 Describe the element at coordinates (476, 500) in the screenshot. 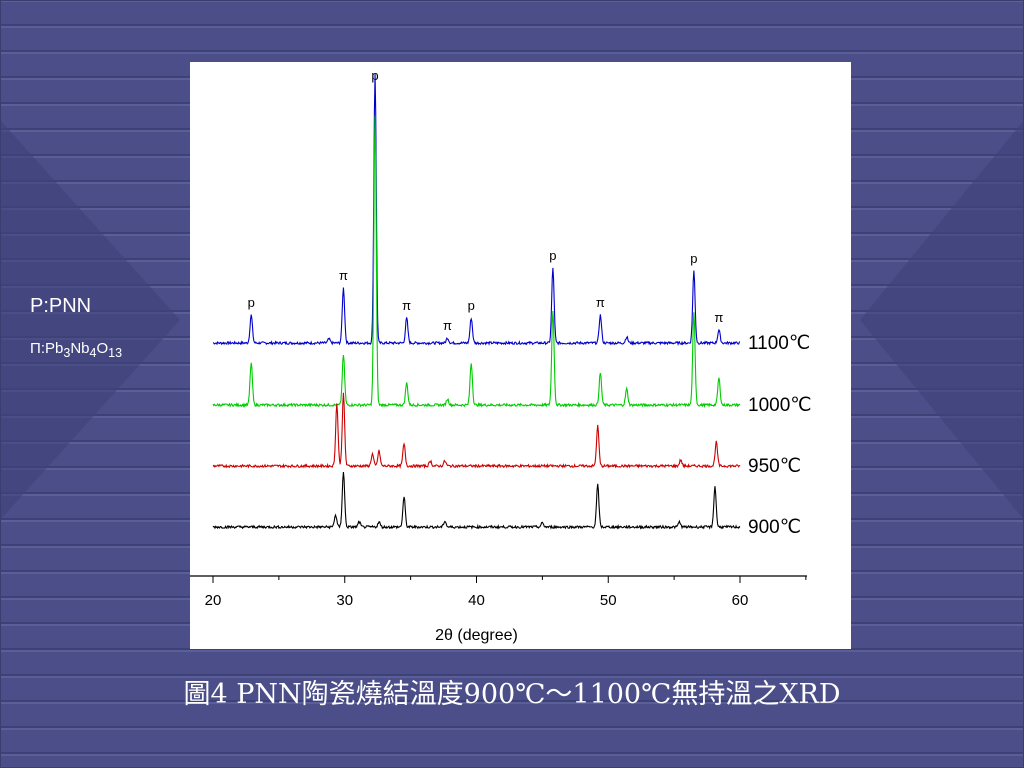

I see `series-line-900℃` at that location.